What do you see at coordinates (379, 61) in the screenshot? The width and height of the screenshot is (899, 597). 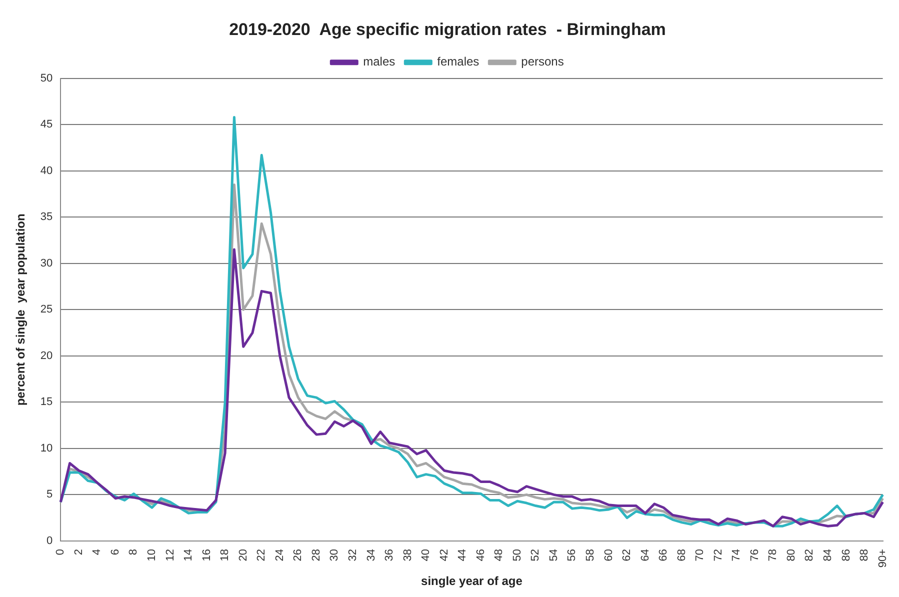 I see `legend-label: males` at bounding box center [379, 61].